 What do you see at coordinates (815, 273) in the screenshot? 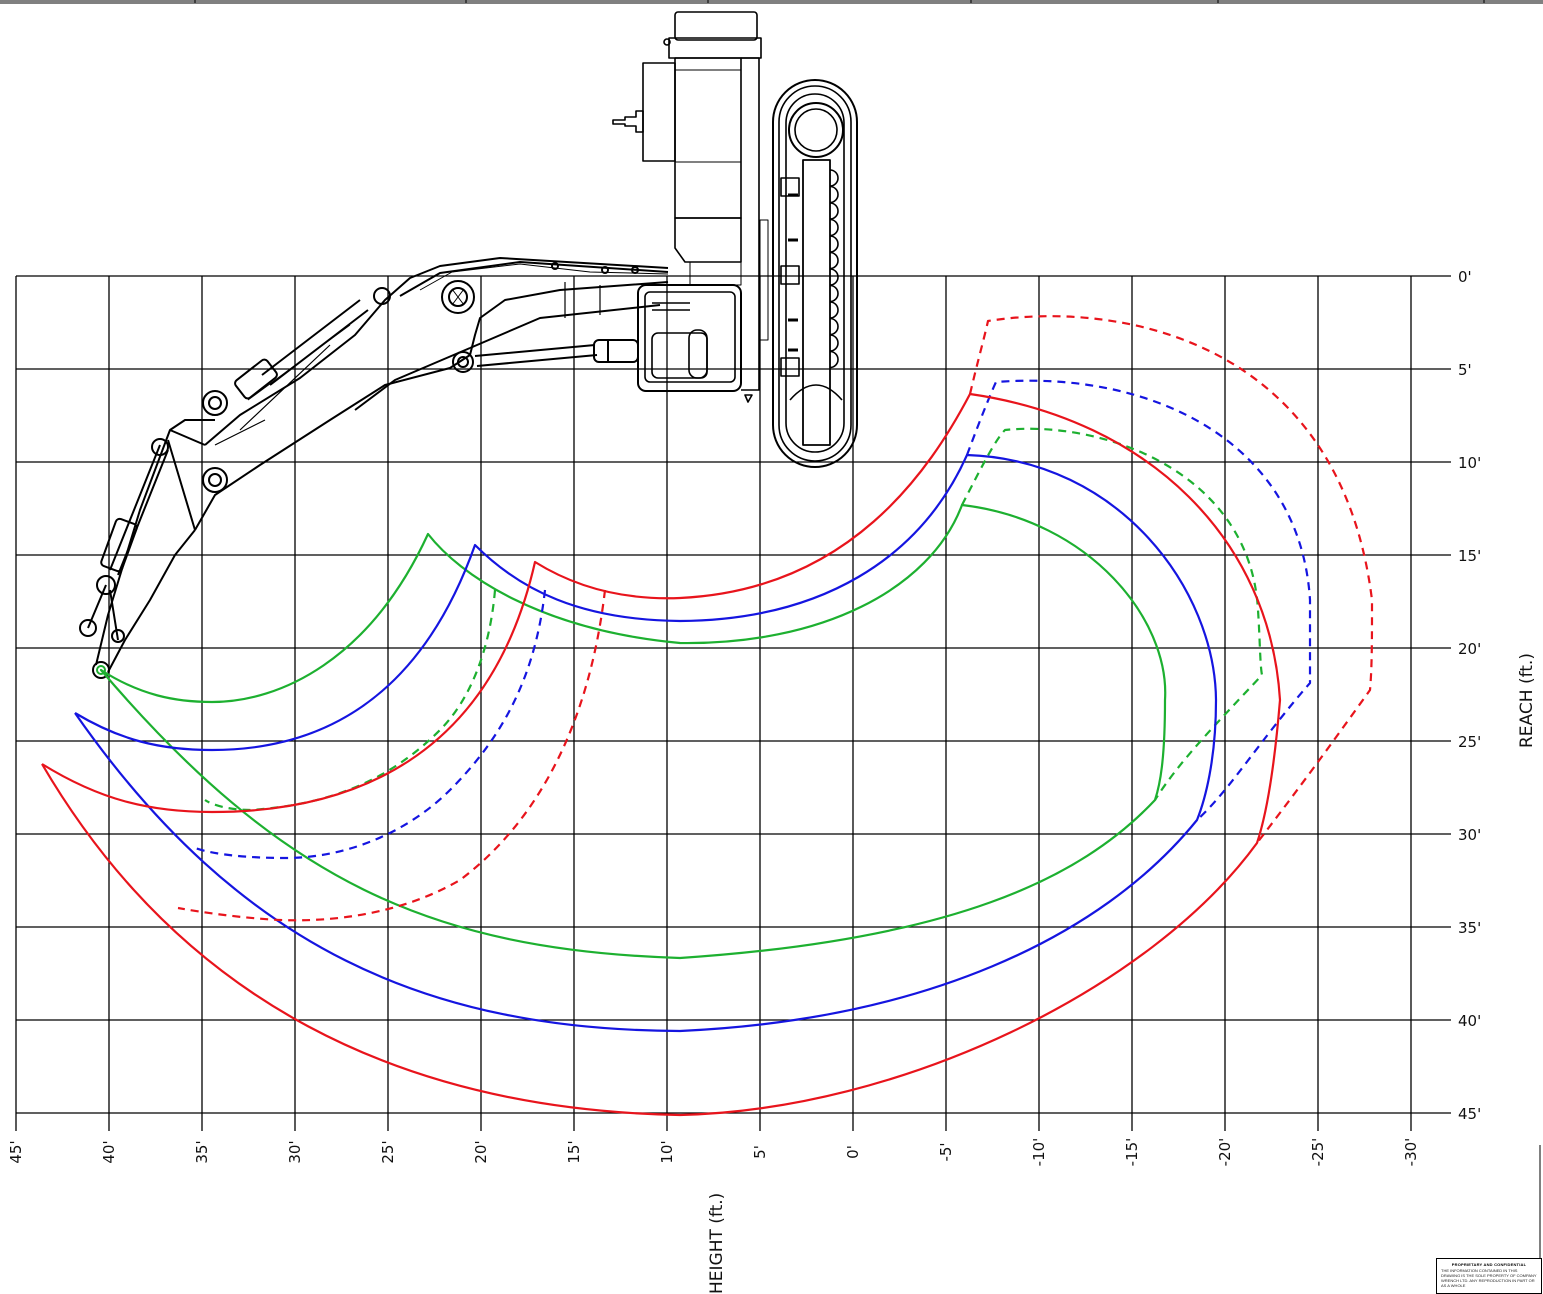
I see `crawler-track` at bounding box center [815, 273].